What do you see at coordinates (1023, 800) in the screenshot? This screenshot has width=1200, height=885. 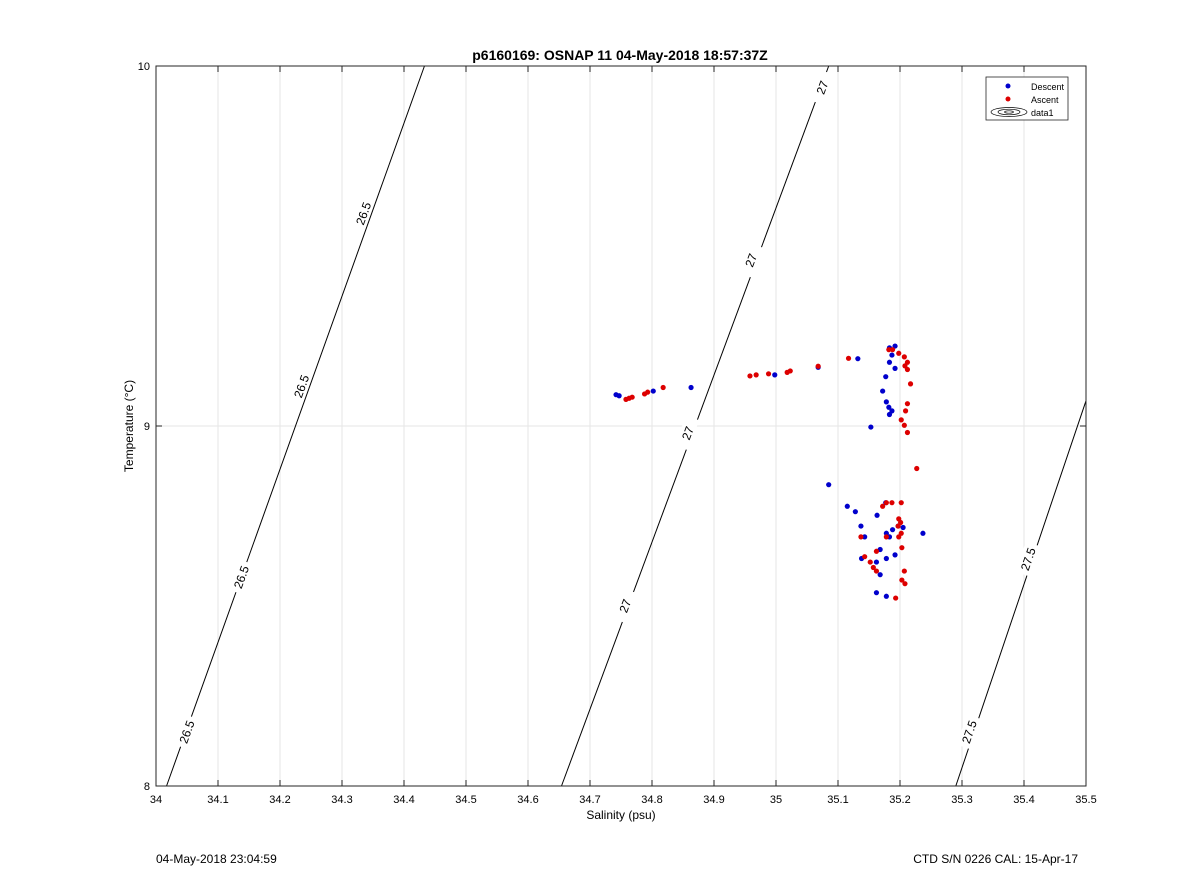 I see `x-tick-label: 35.4` at bounding box center [1023, 800].